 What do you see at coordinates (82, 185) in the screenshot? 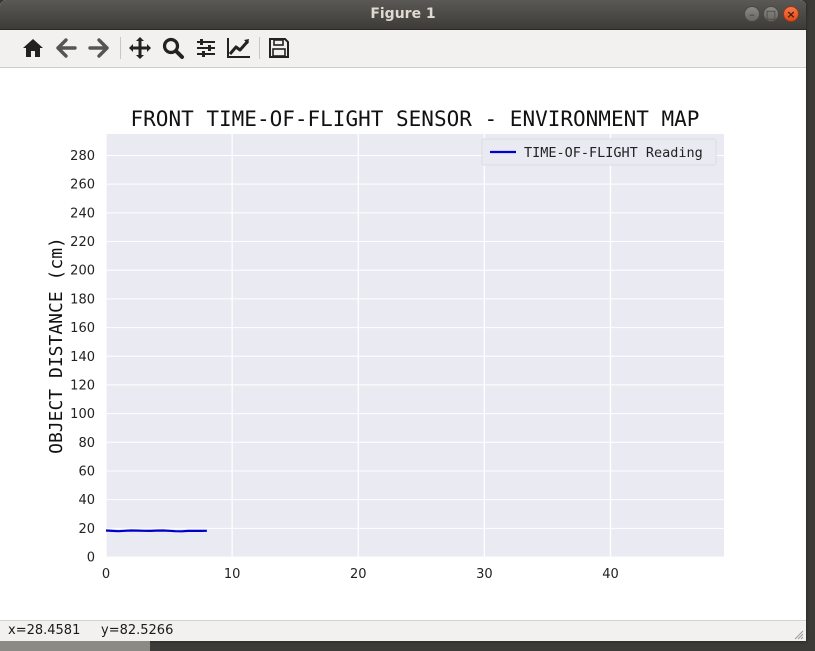
I see `y-tick-label: 260` at bounding box center [82, 185].